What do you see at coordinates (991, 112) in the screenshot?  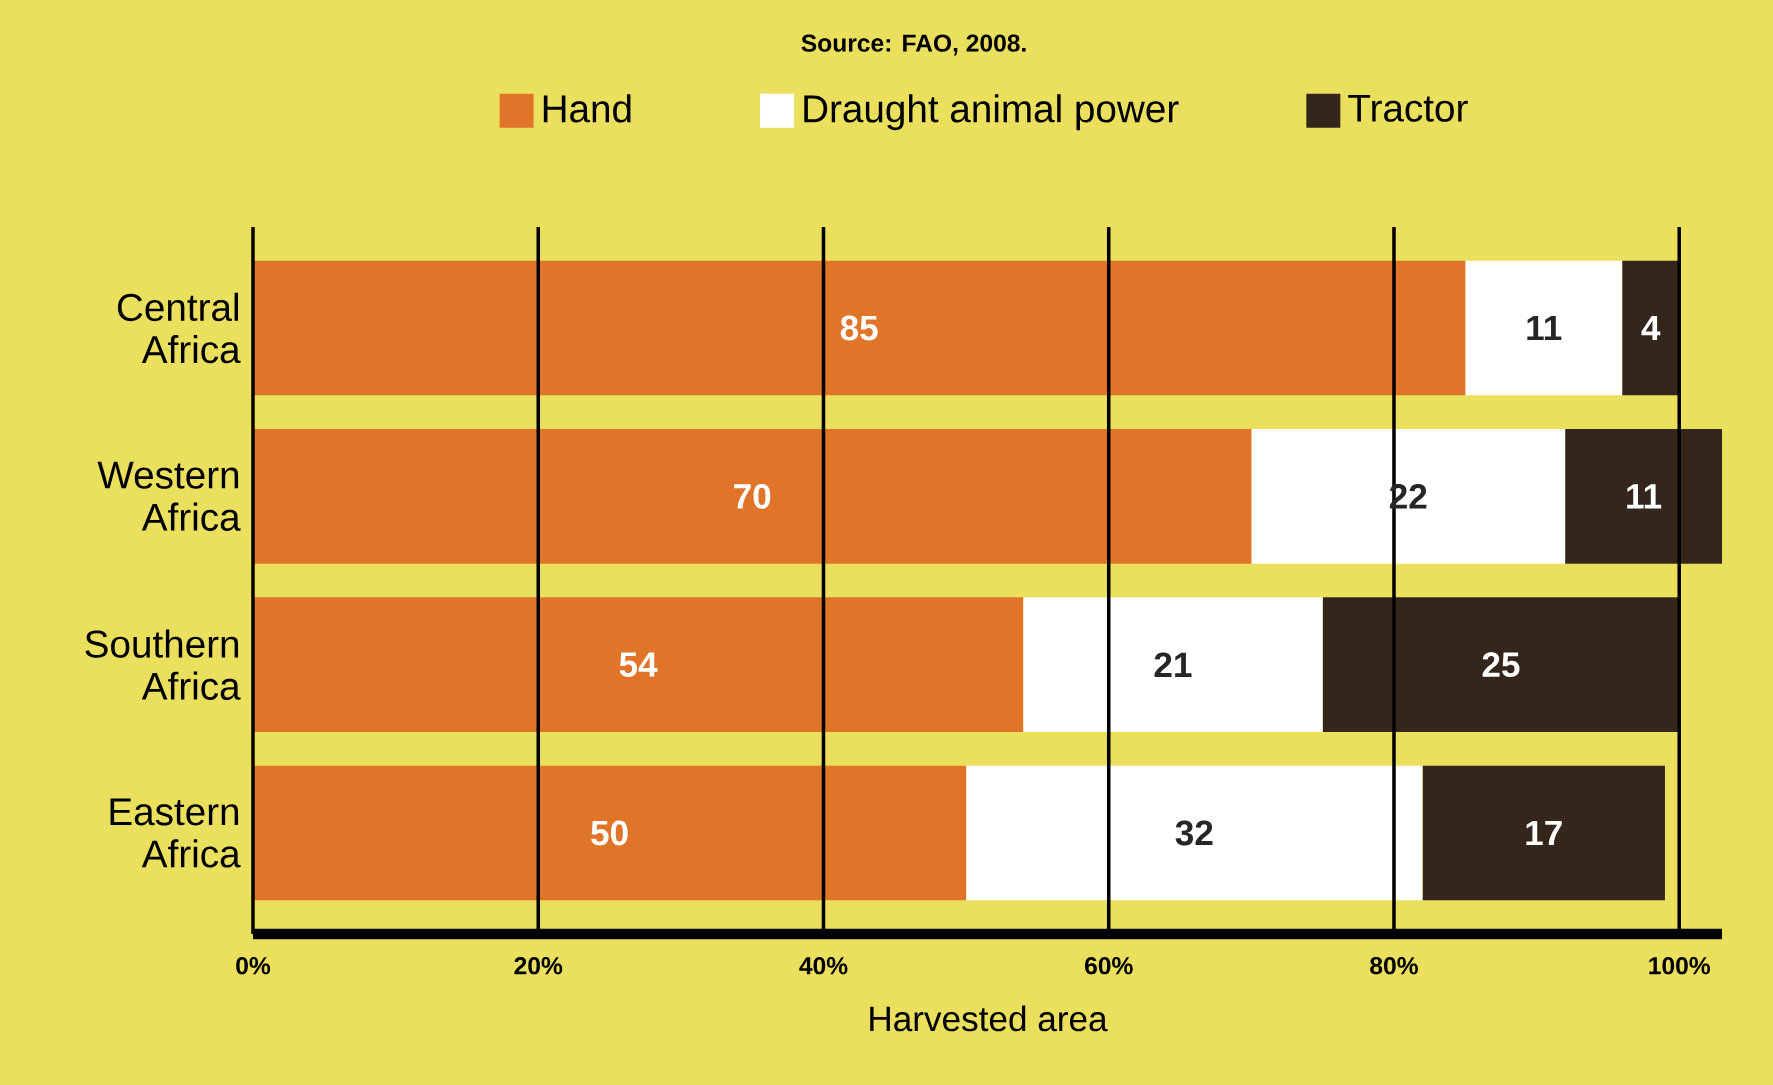 I see `legend-label: Draught animal power` at bounding box center [991, 112].